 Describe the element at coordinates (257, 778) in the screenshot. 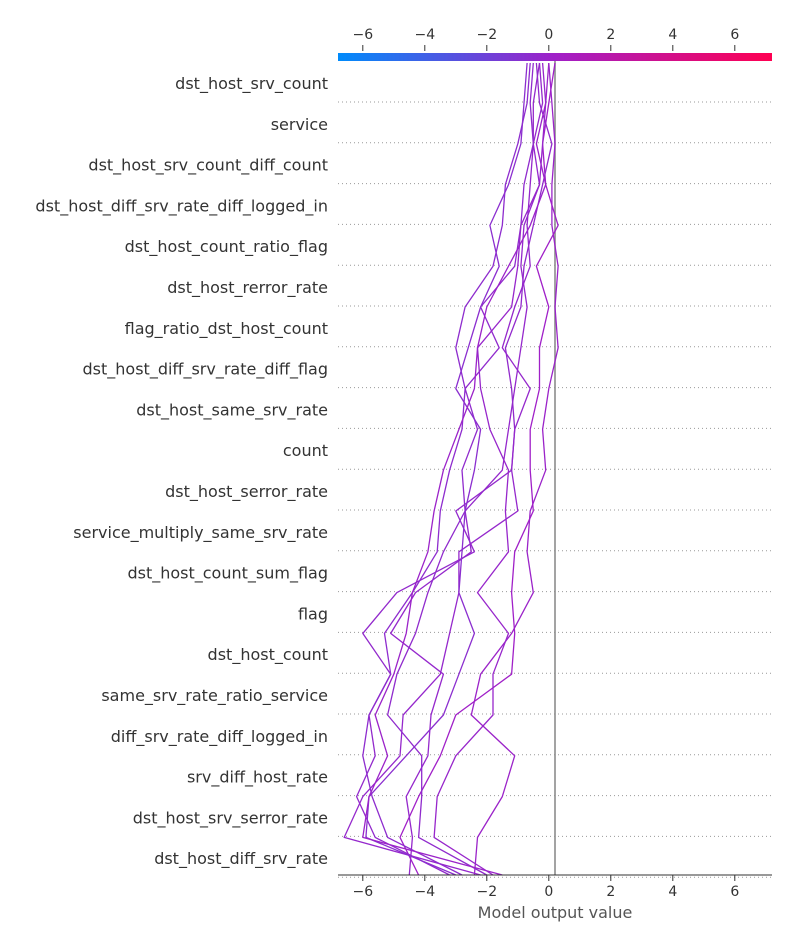

I see `feature-label: srv_diff_host_rate` at that location.